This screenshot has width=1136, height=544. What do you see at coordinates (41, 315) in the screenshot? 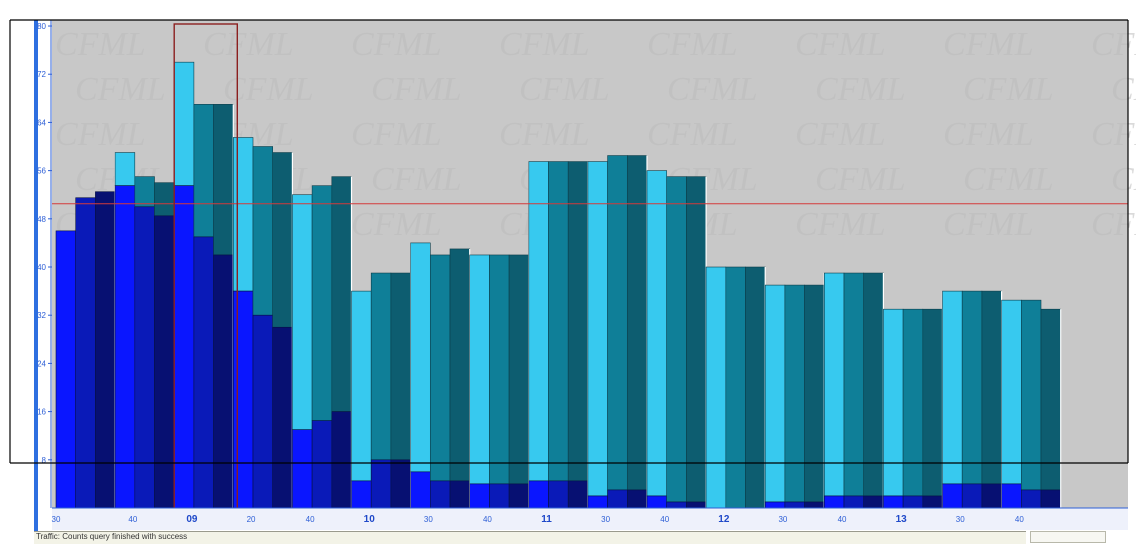
I see `y-tick-label: 32` at bounding box center [41, 315].